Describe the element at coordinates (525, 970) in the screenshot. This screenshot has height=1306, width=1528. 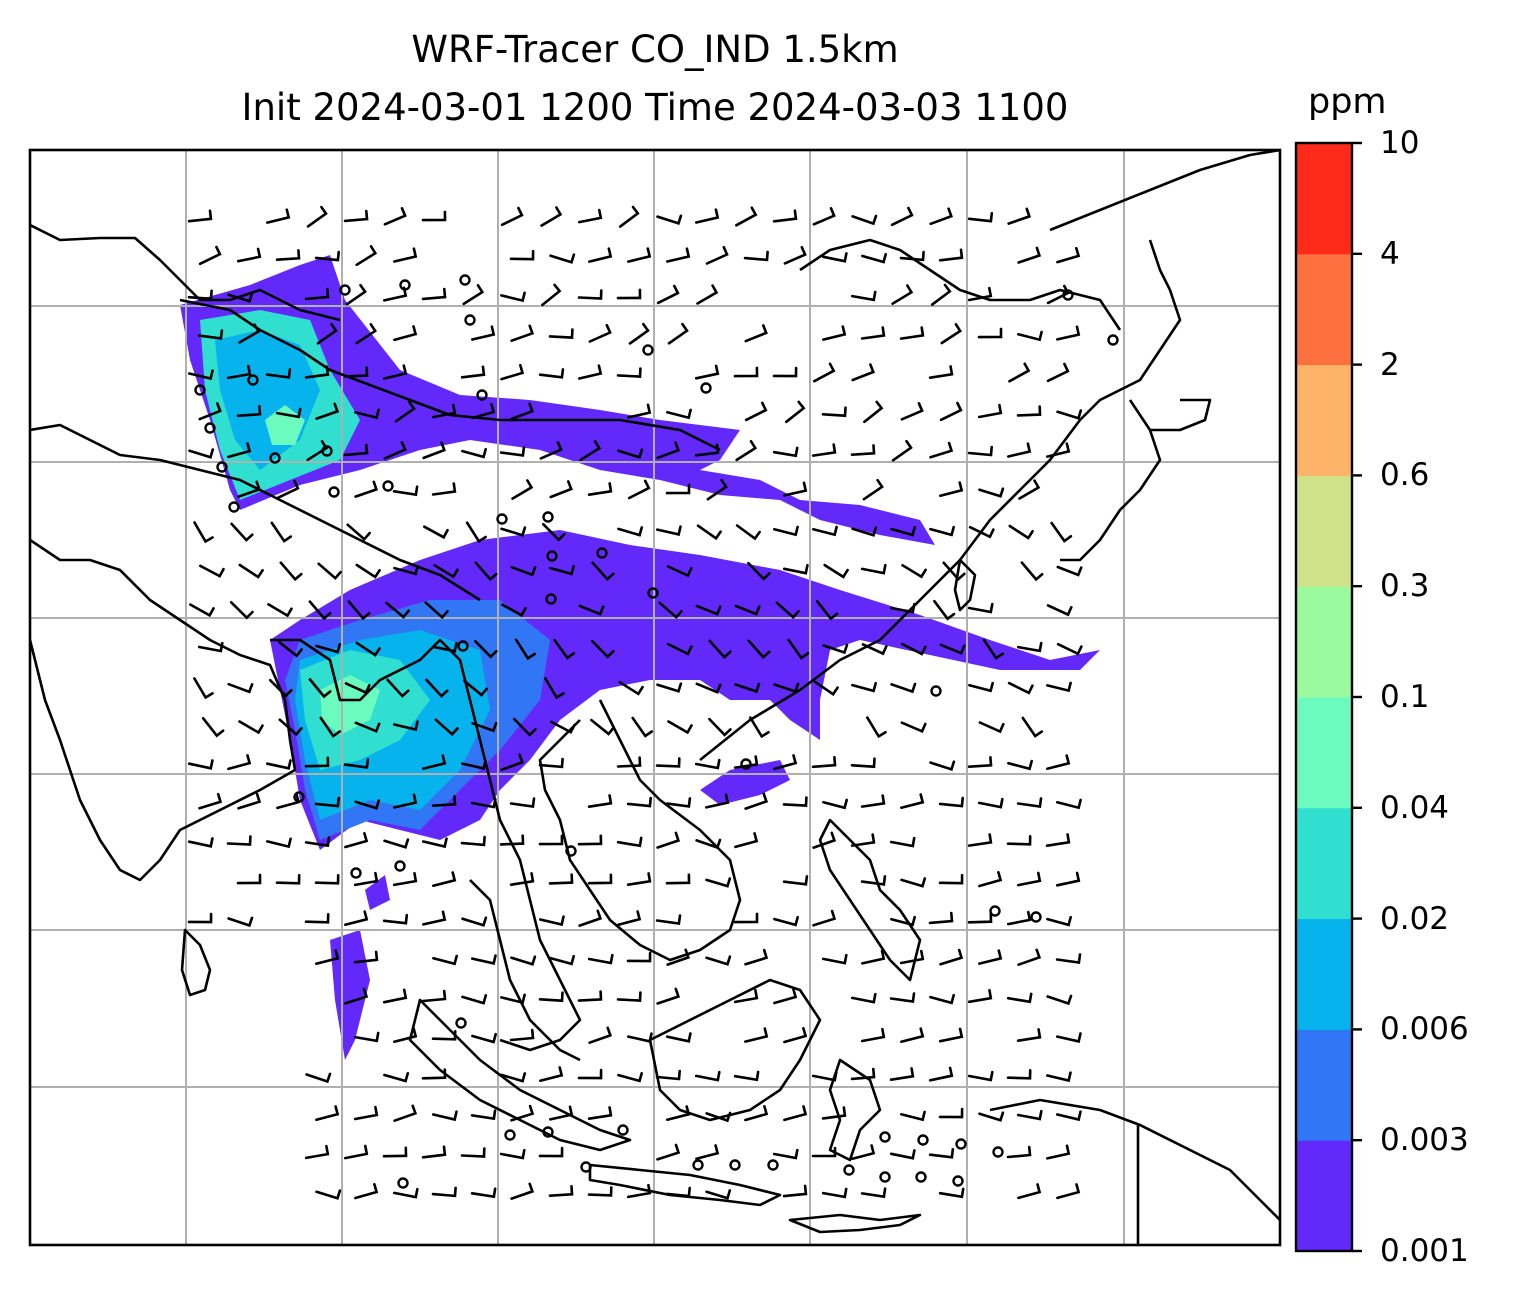
I see `coast-malay` at that location.